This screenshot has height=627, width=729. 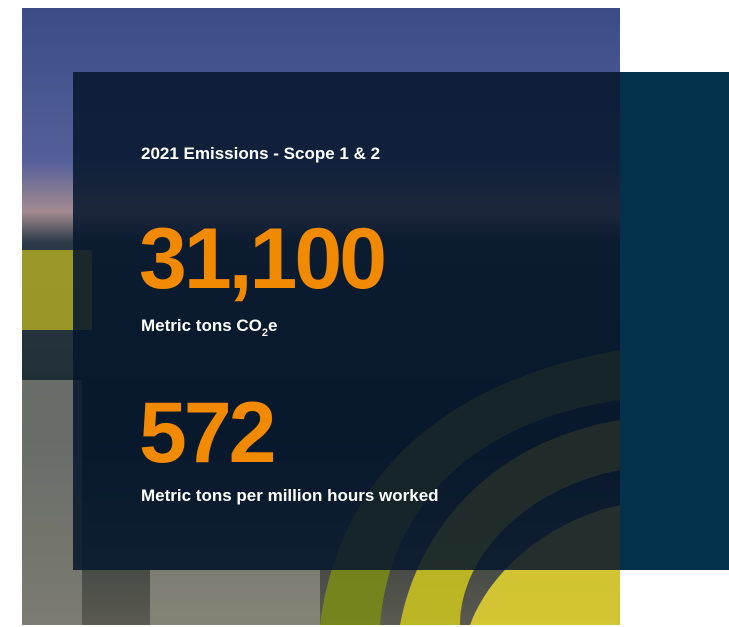 What do you see at coordinates (674, 321) in the screenshot?
I see `side-panel` at bounding box center [674, 321].